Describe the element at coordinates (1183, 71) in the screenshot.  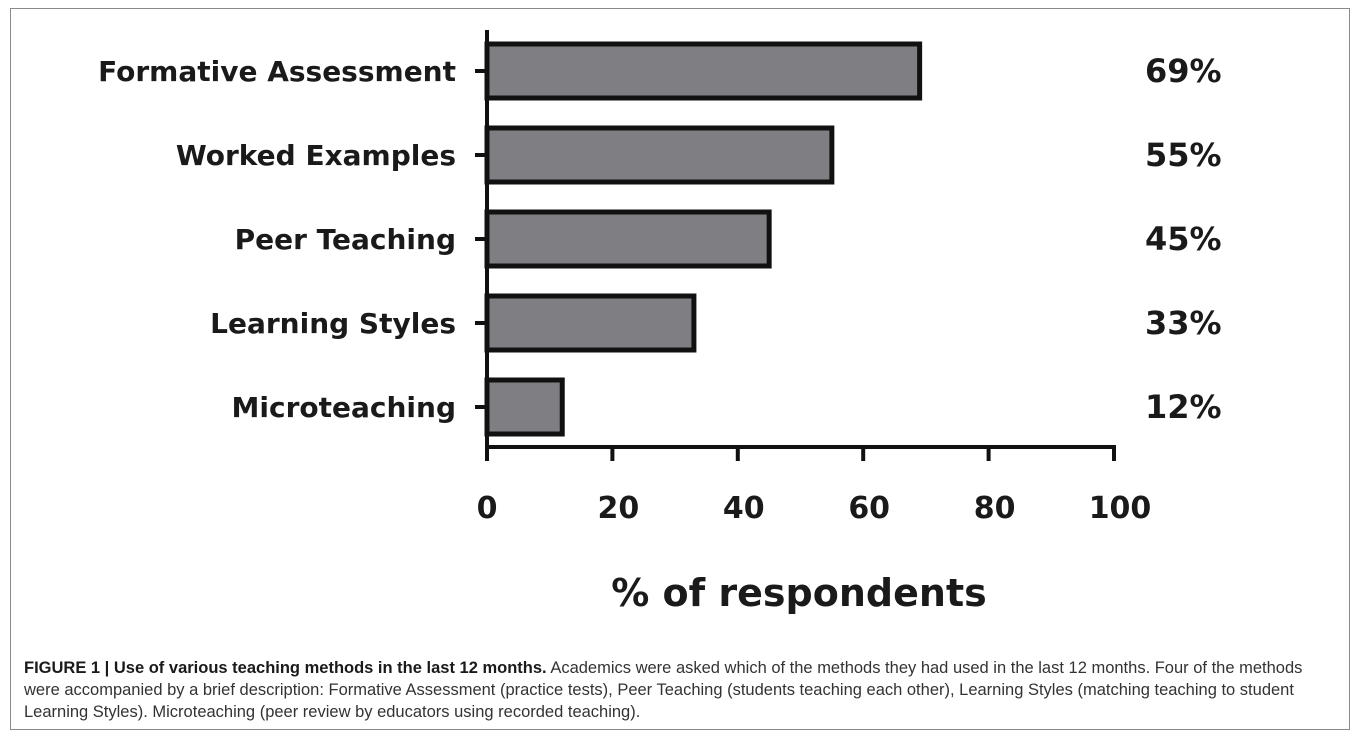
I see `value-label-formative-assessment: 69%` at that location.